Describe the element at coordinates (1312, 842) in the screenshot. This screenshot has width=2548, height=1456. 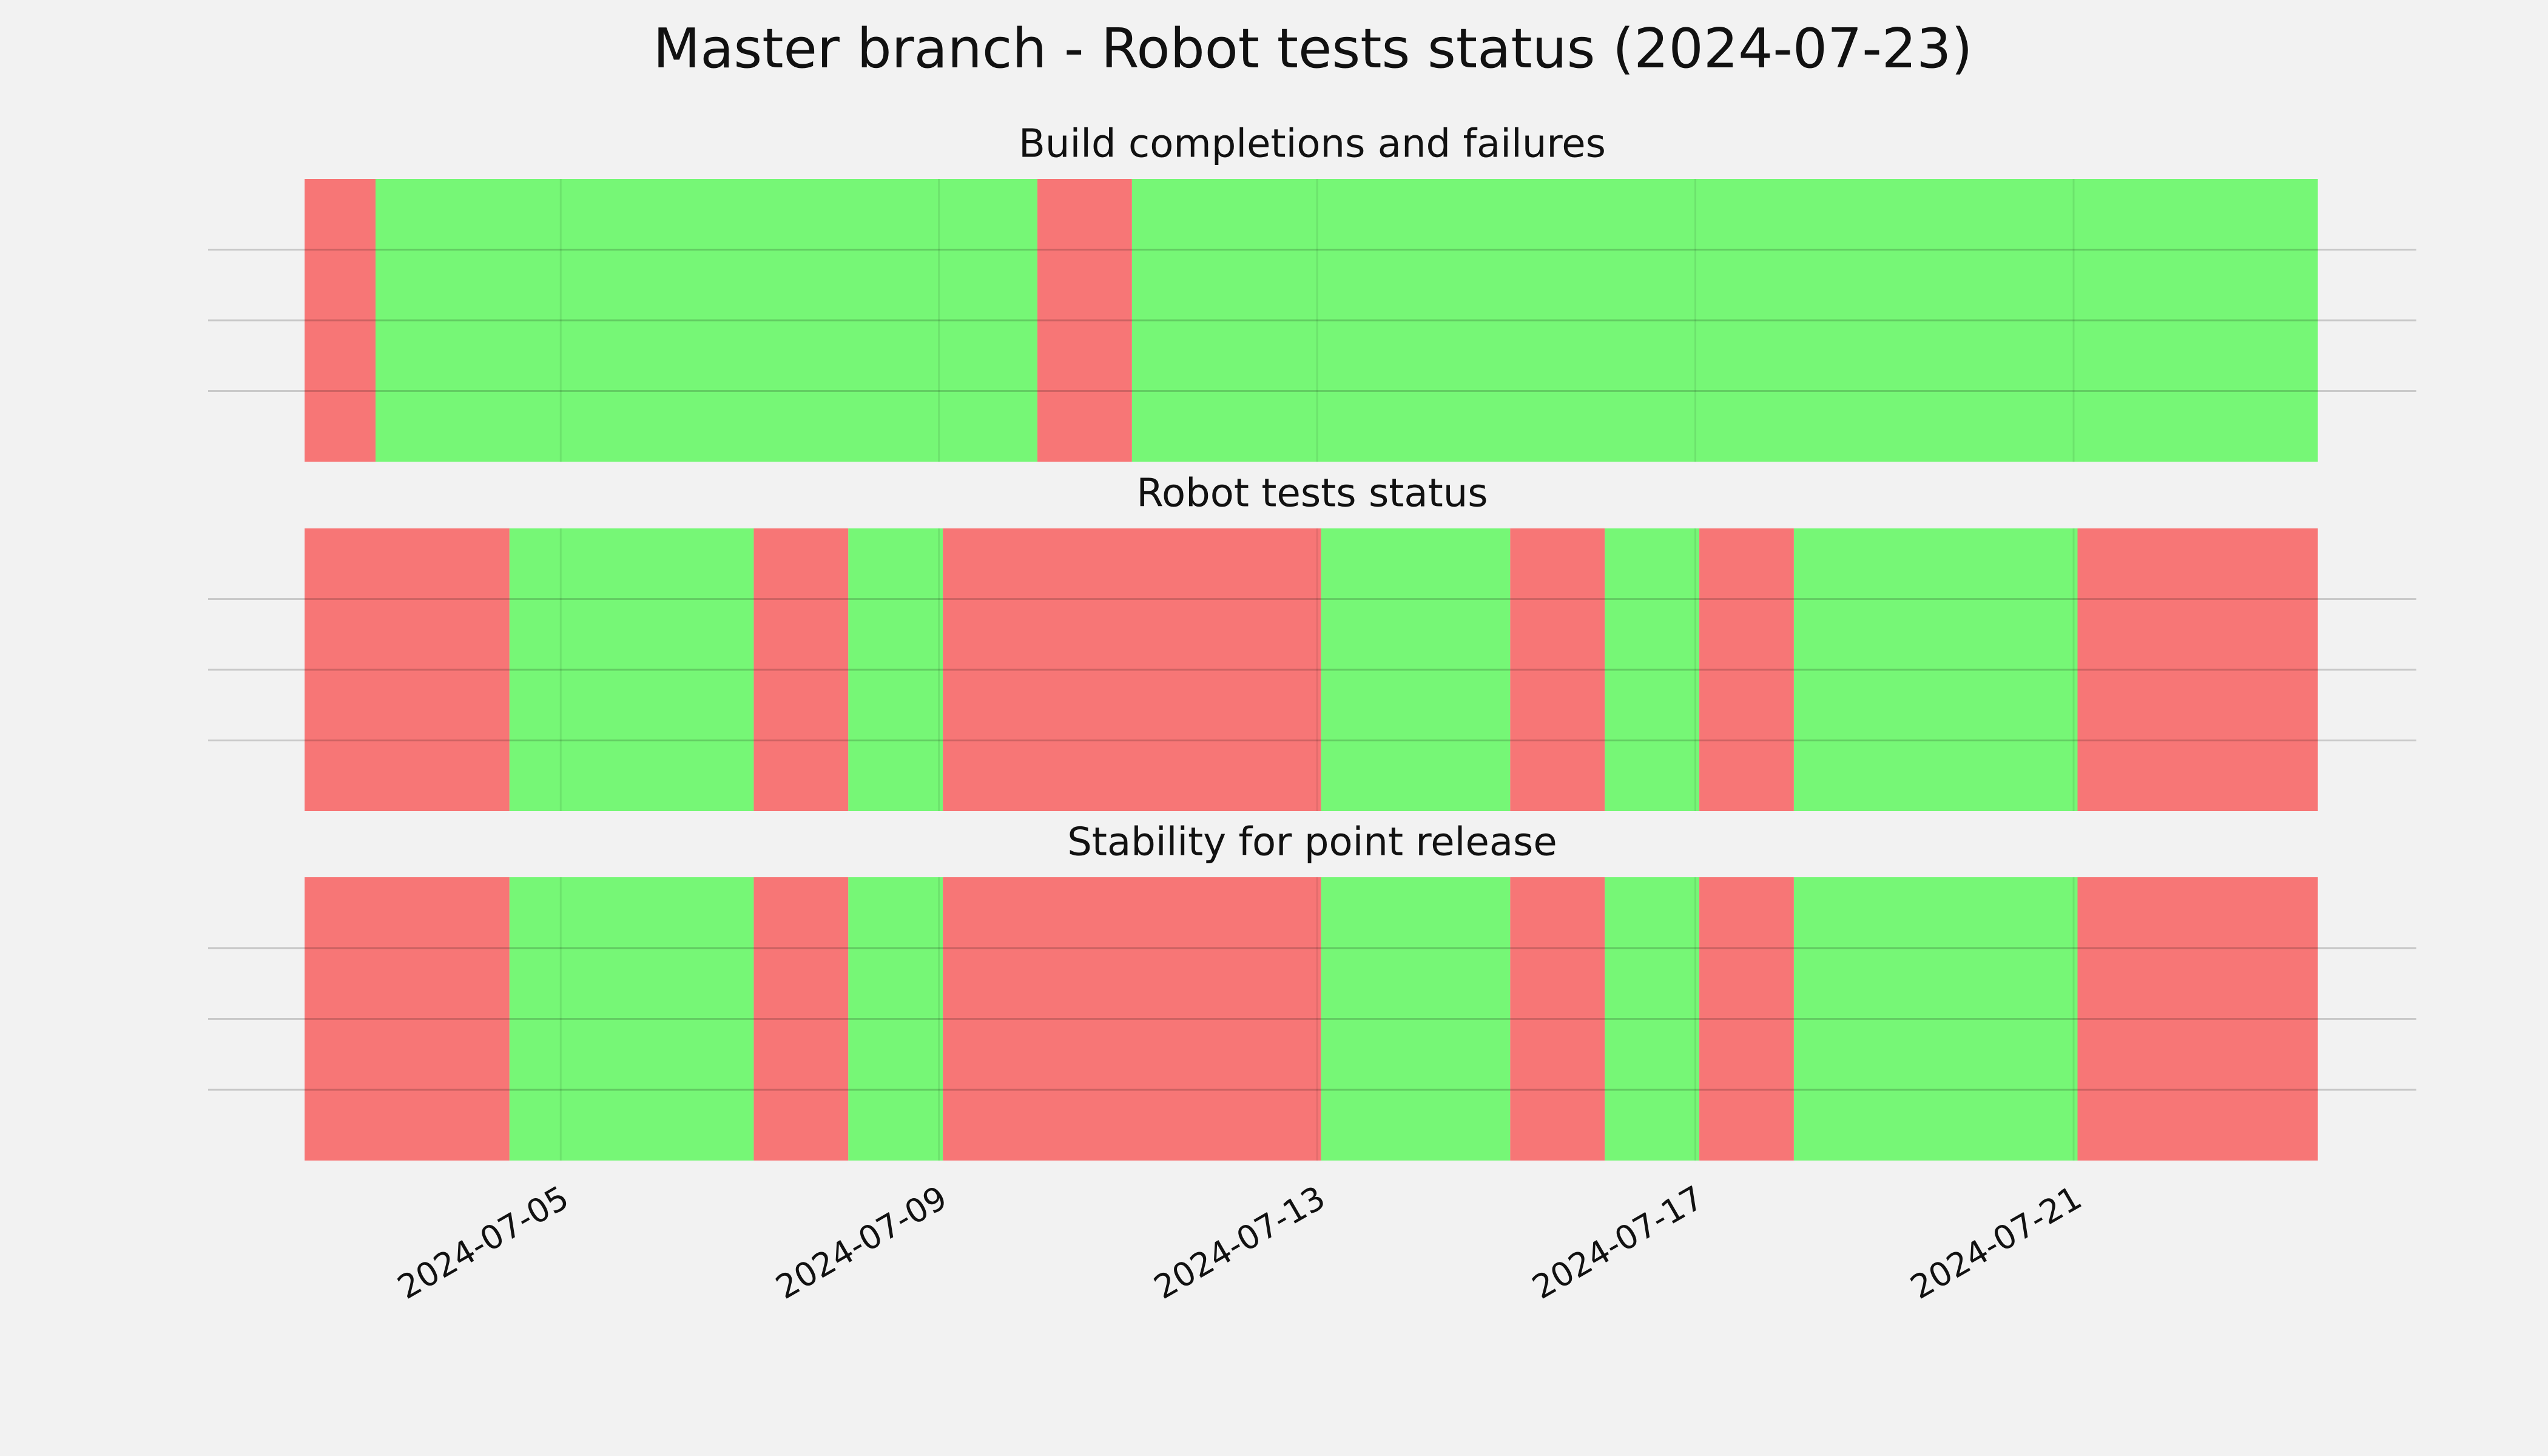
I see `panel-title: Stability for point release` at that location.